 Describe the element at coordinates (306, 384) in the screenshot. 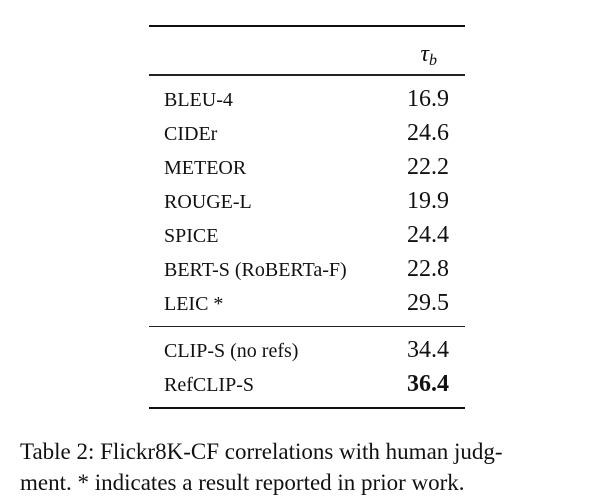

I see `table-row: RefCLIP-S 36.4` at that location.